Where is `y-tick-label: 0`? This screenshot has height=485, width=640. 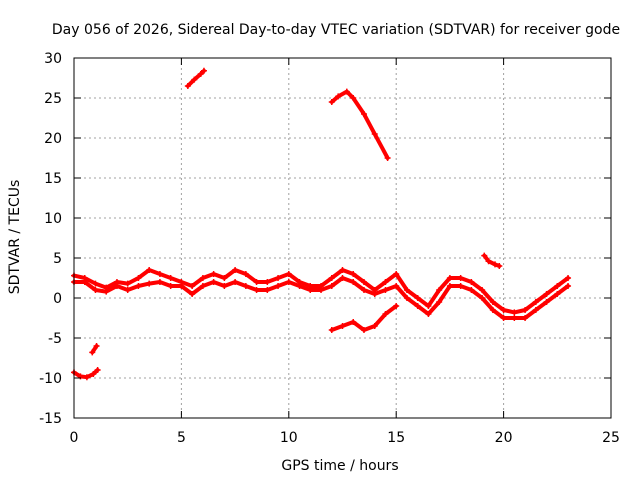 y-tick-label: 0 is located at coordinates (57, 299).